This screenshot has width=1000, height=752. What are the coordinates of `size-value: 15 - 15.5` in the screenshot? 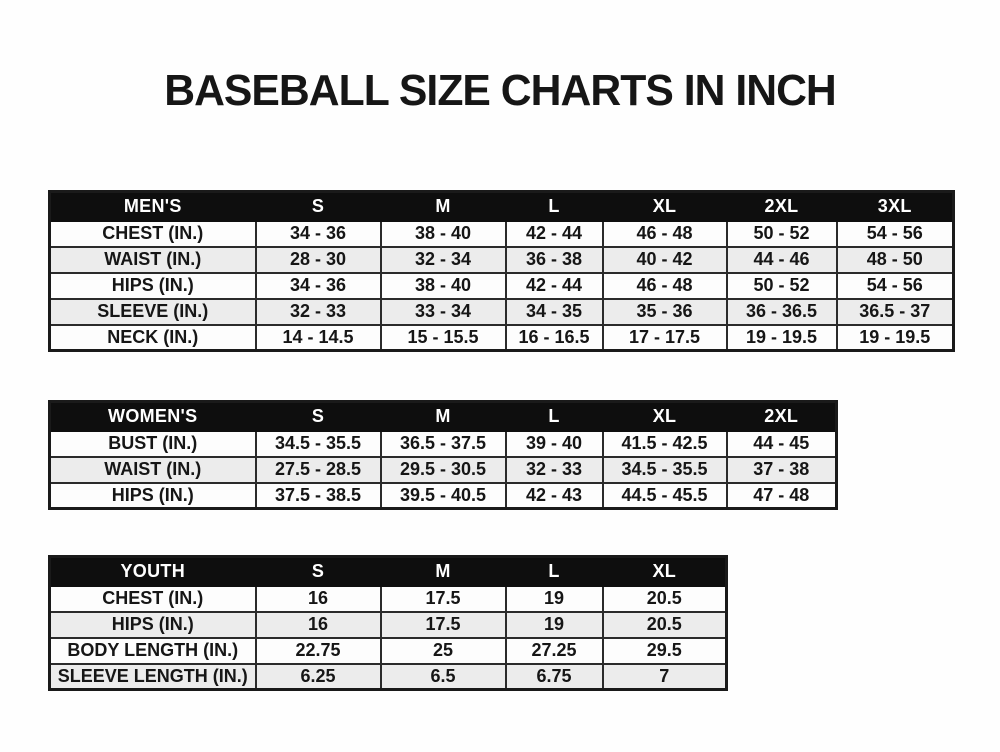 It's located at (443, 337).